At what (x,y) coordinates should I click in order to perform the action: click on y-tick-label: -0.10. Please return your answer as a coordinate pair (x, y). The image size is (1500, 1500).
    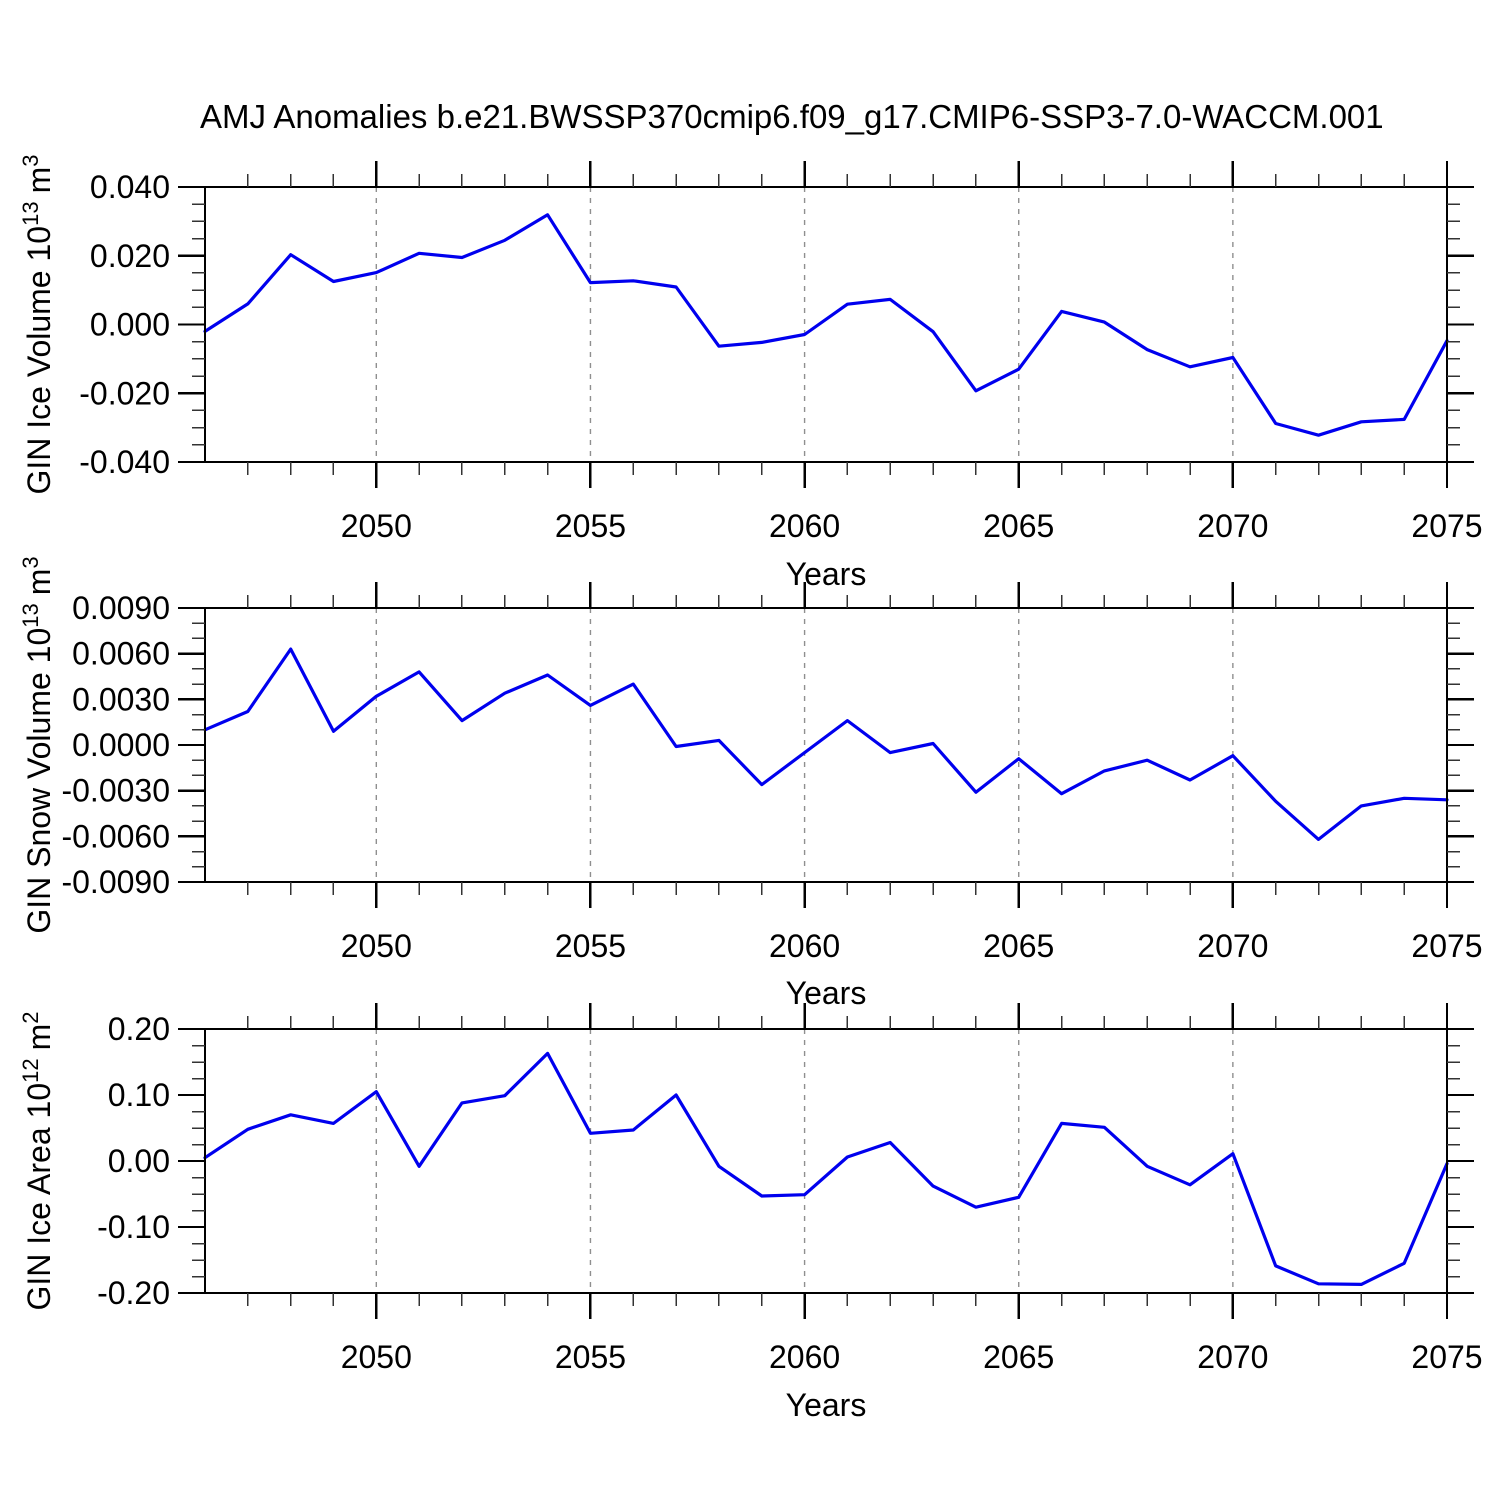
    Looking at the image, I should click on (133, 1227).